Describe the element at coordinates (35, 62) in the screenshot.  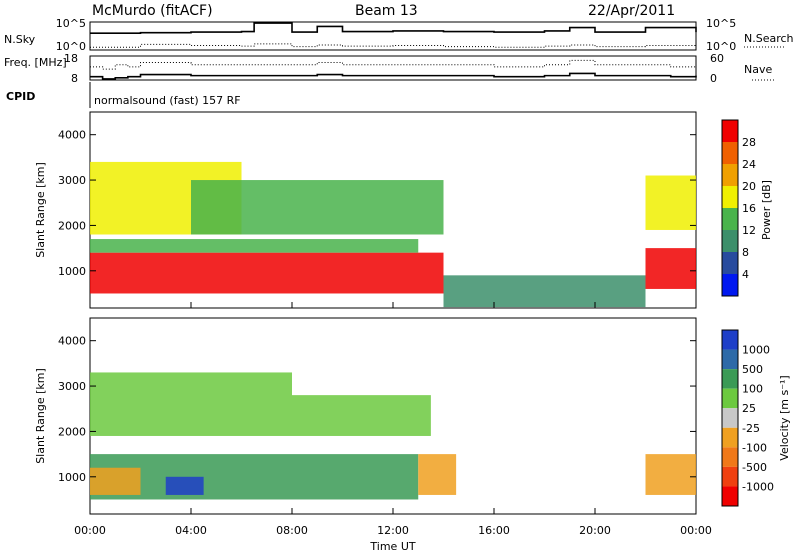
I see `freq-left-label: Freq. [MHz]` at that location.